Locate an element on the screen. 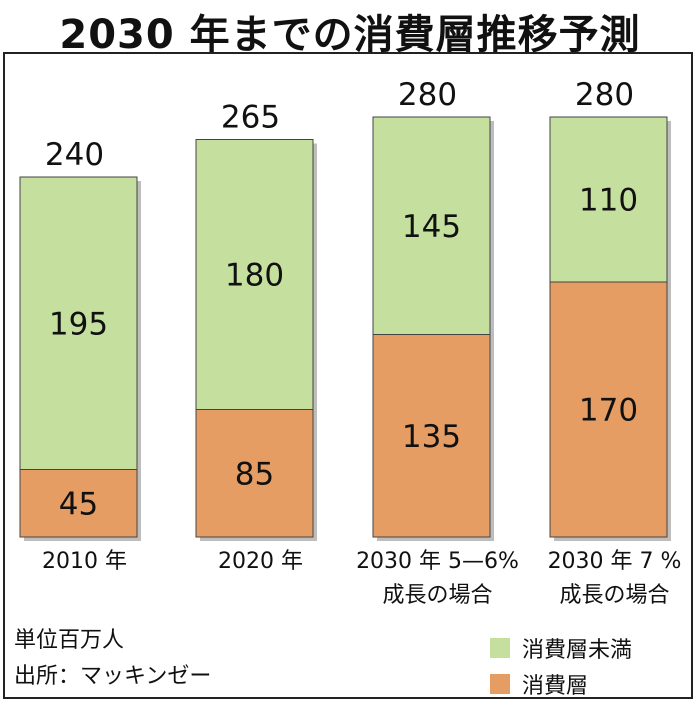 This screenshot has width=700, height=703. bar-value-label: 195 is located at coordinates (78, 324).